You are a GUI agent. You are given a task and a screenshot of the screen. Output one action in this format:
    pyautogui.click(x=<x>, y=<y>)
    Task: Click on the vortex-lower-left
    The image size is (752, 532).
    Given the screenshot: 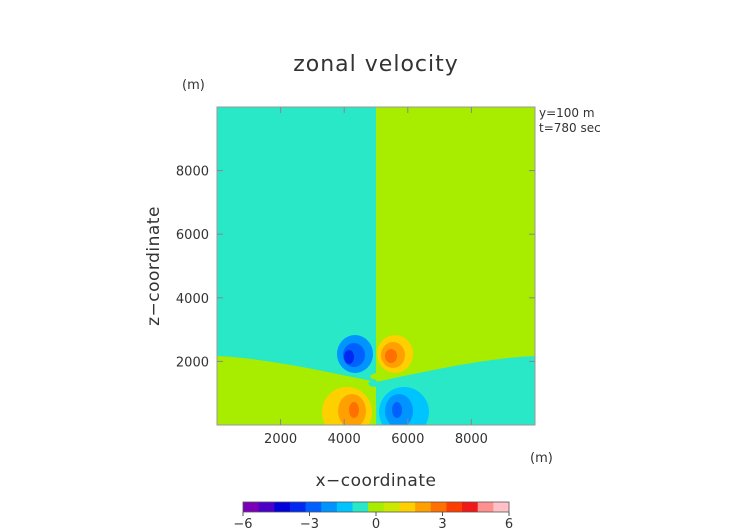 What is the action you would take?
    pyautogui.click(x=347, y=406)
    